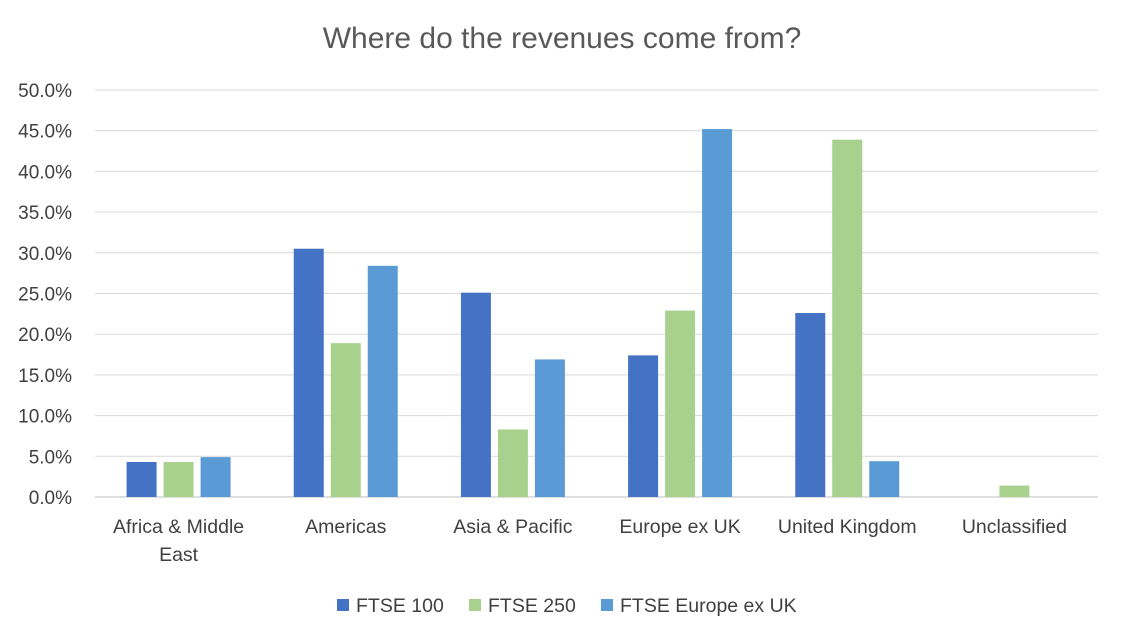 The height and width of the screenshot is (642, 1124). What do you see at coordinates (45, 335) in the screenshot?
I see `y-tick-label: 20.0%` at bounding box center [45, 335].